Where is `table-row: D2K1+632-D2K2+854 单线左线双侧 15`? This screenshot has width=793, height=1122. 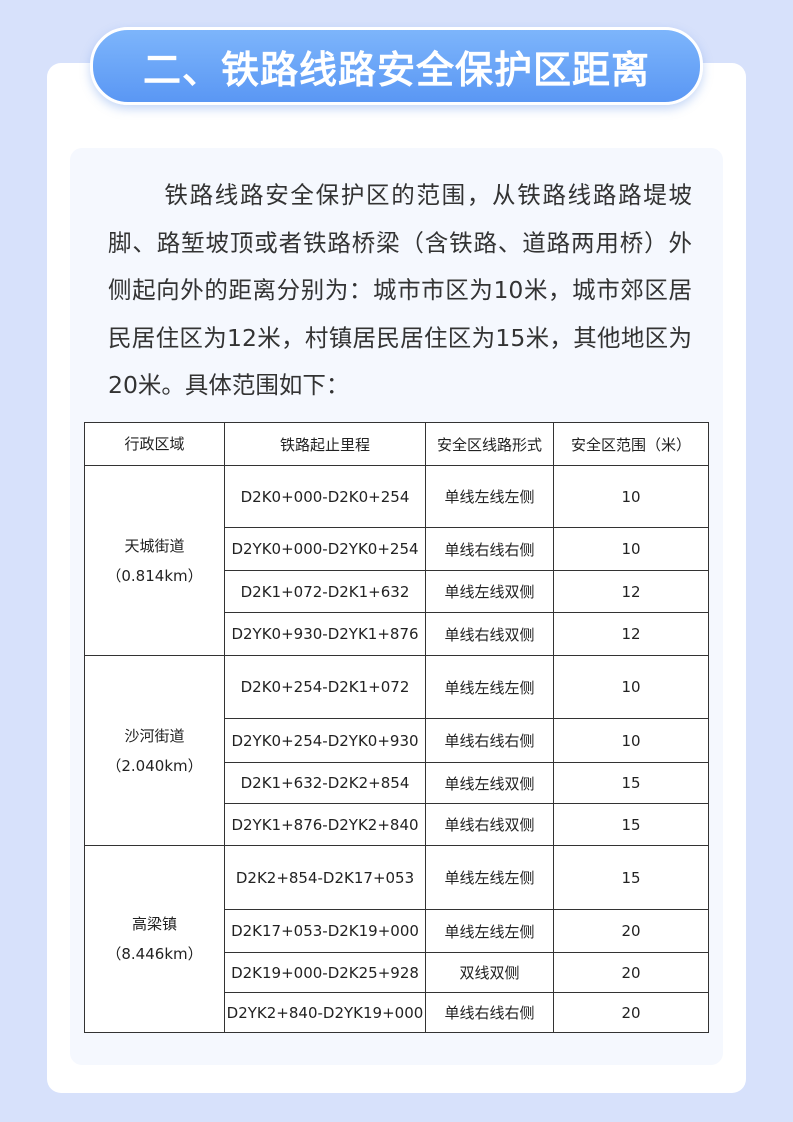 table-row: D2K1+632-D2K2+854 单线左线双侧 15 is located at coordinates (397, 783).